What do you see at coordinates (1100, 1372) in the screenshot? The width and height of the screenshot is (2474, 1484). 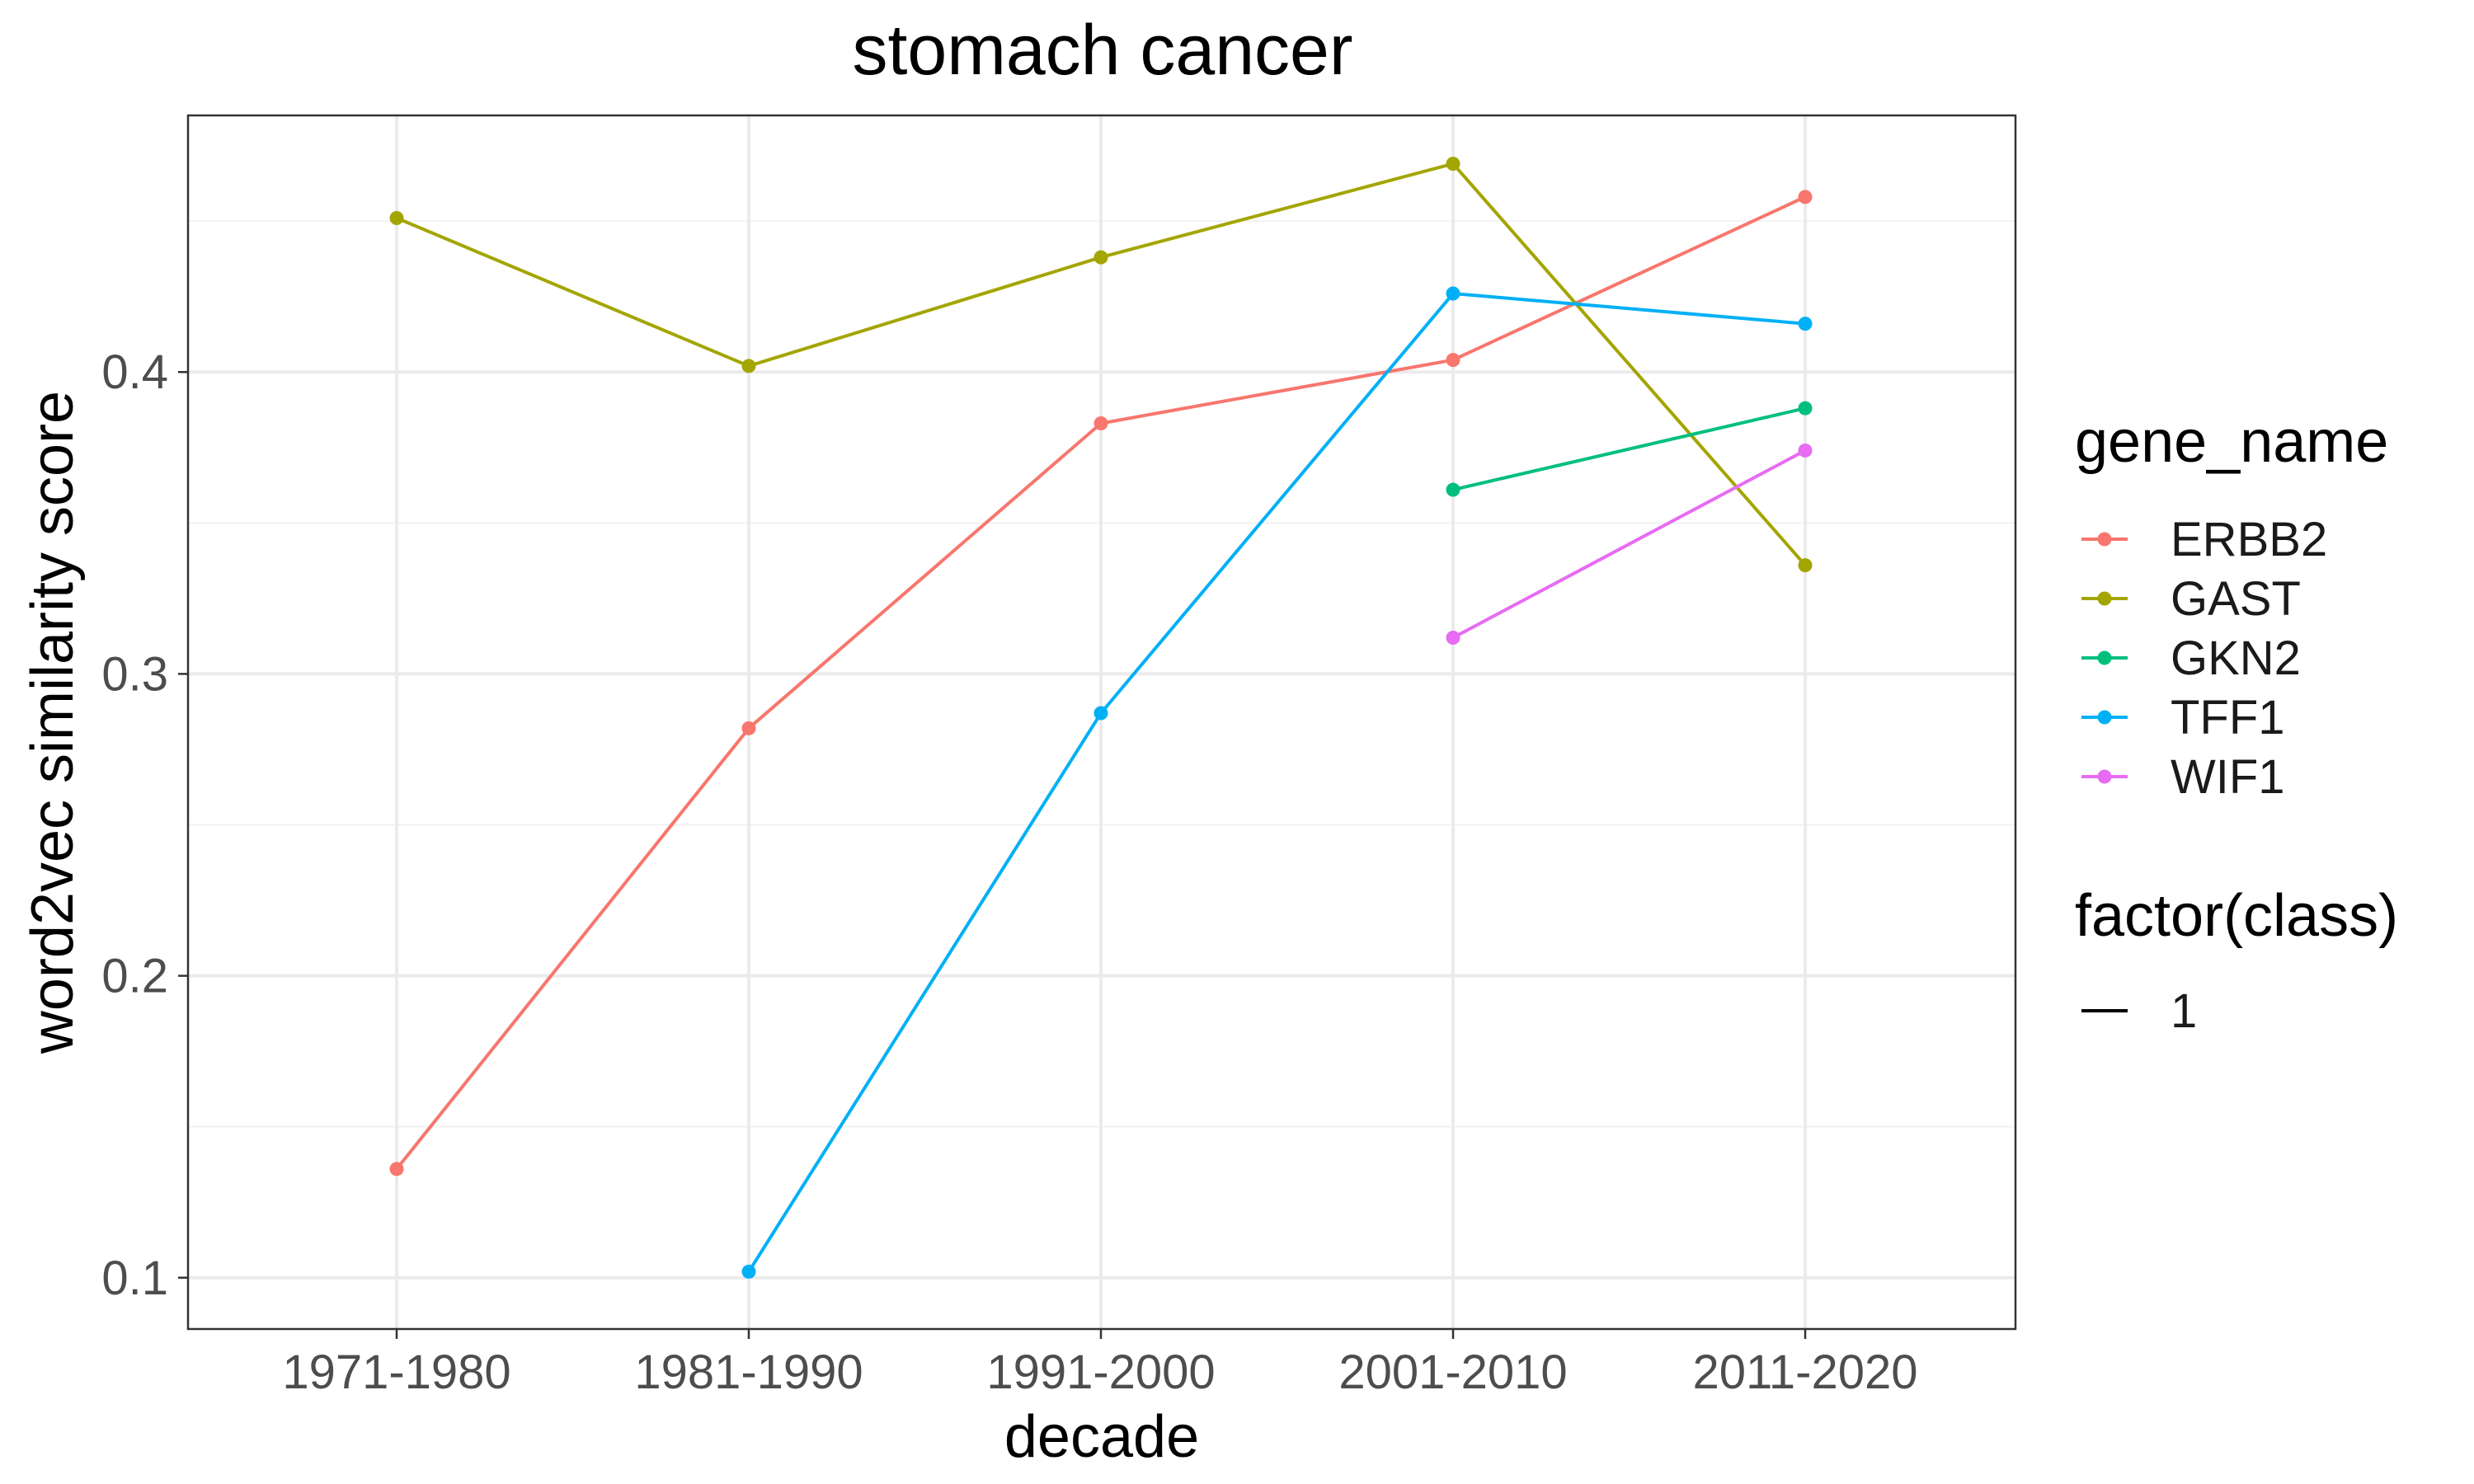 I see `x-tick-label: 1991-2000` at bounding box center [1100, 1372].